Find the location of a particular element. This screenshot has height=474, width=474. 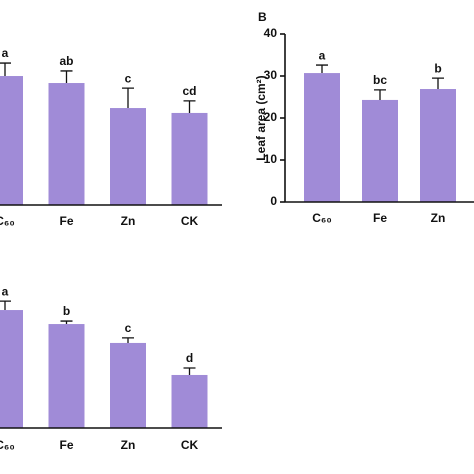

y-tick-label: 40 is located at coordinates (271, 33).